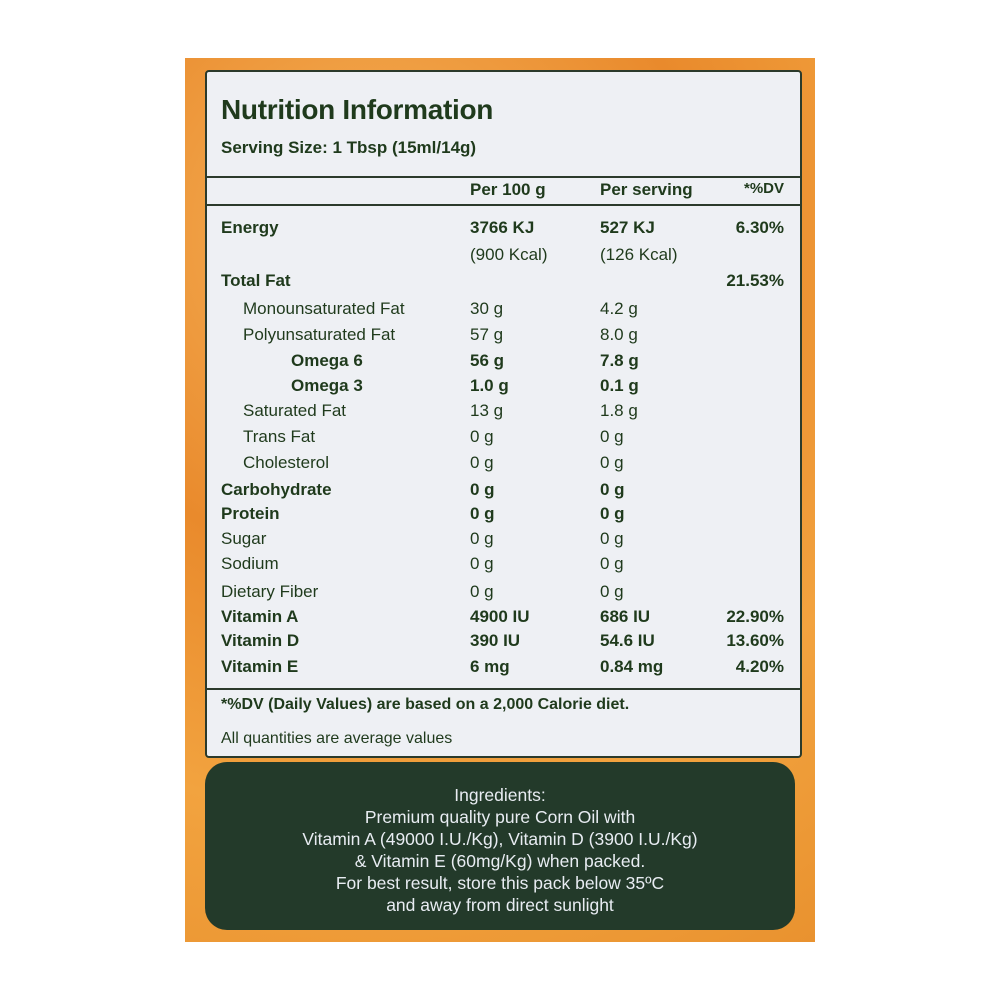  I want to click on value-per-serving: 686 IU, so click(625, 616).